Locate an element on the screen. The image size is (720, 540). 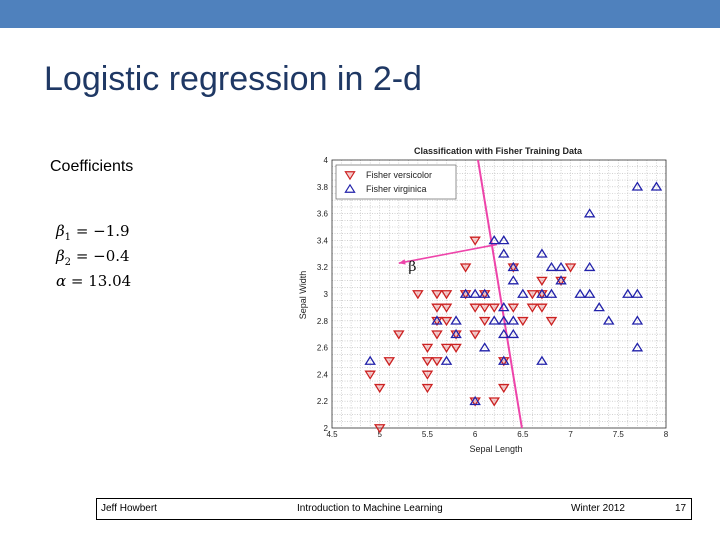
legend-virginica-label: Fisher virginica is located at coordinates (396, 189).